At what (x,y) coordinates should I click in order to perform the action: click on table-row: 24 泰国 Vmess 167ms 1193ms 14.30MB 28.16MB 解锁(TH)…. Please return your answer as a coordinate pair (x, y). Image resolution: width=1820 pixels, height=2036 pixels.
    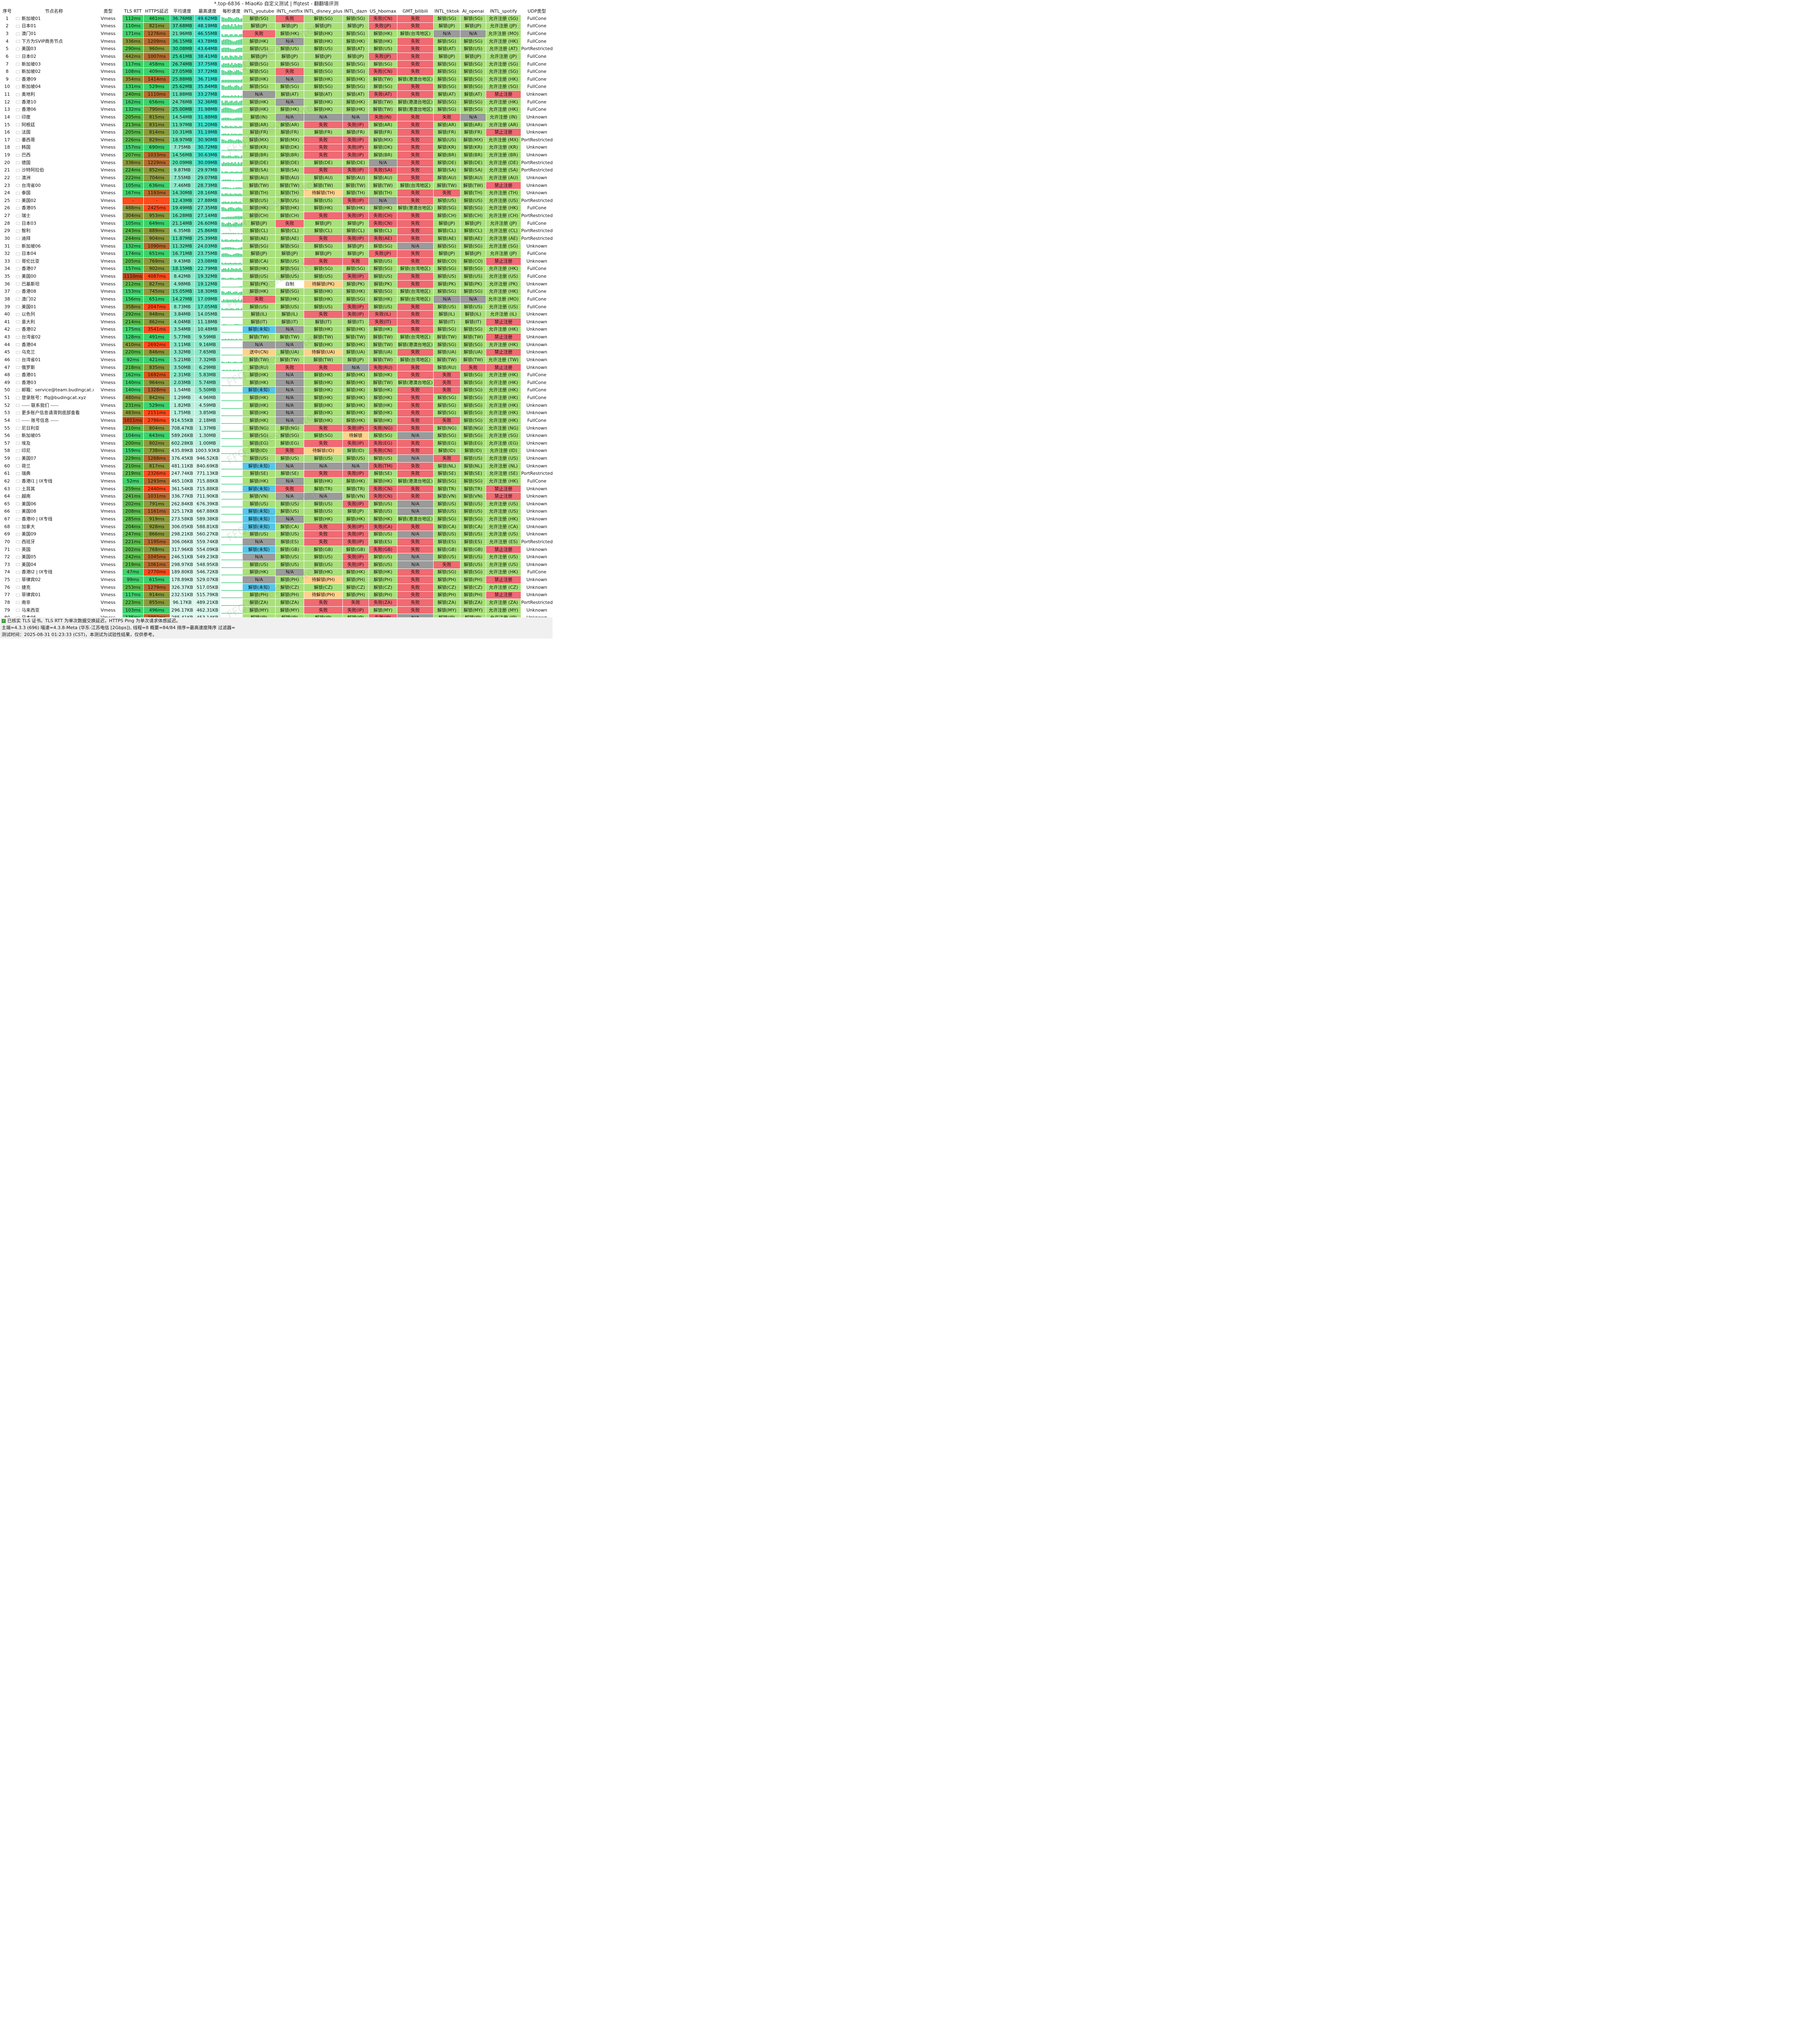
    Looking at the image, I should click on (276, 193).